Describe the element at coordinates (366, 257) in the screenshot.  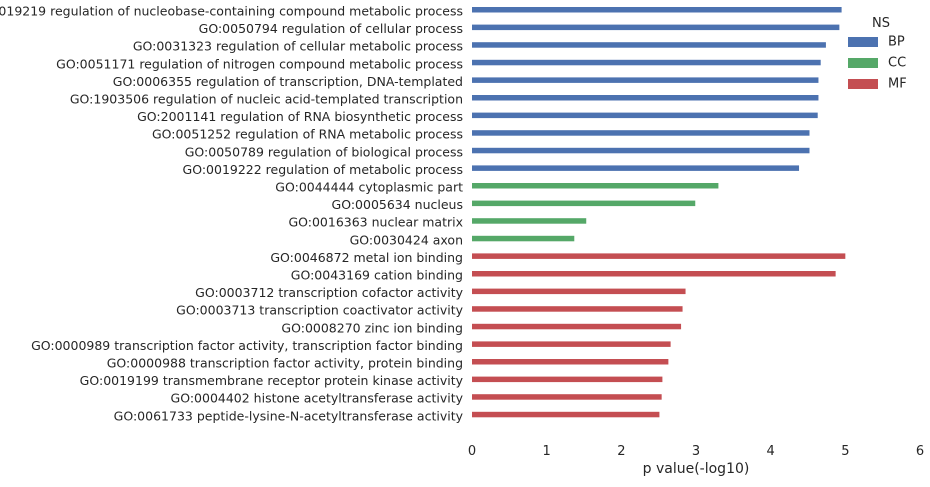
I see `category-label: GO:0046872 metal ion binding` at that location.